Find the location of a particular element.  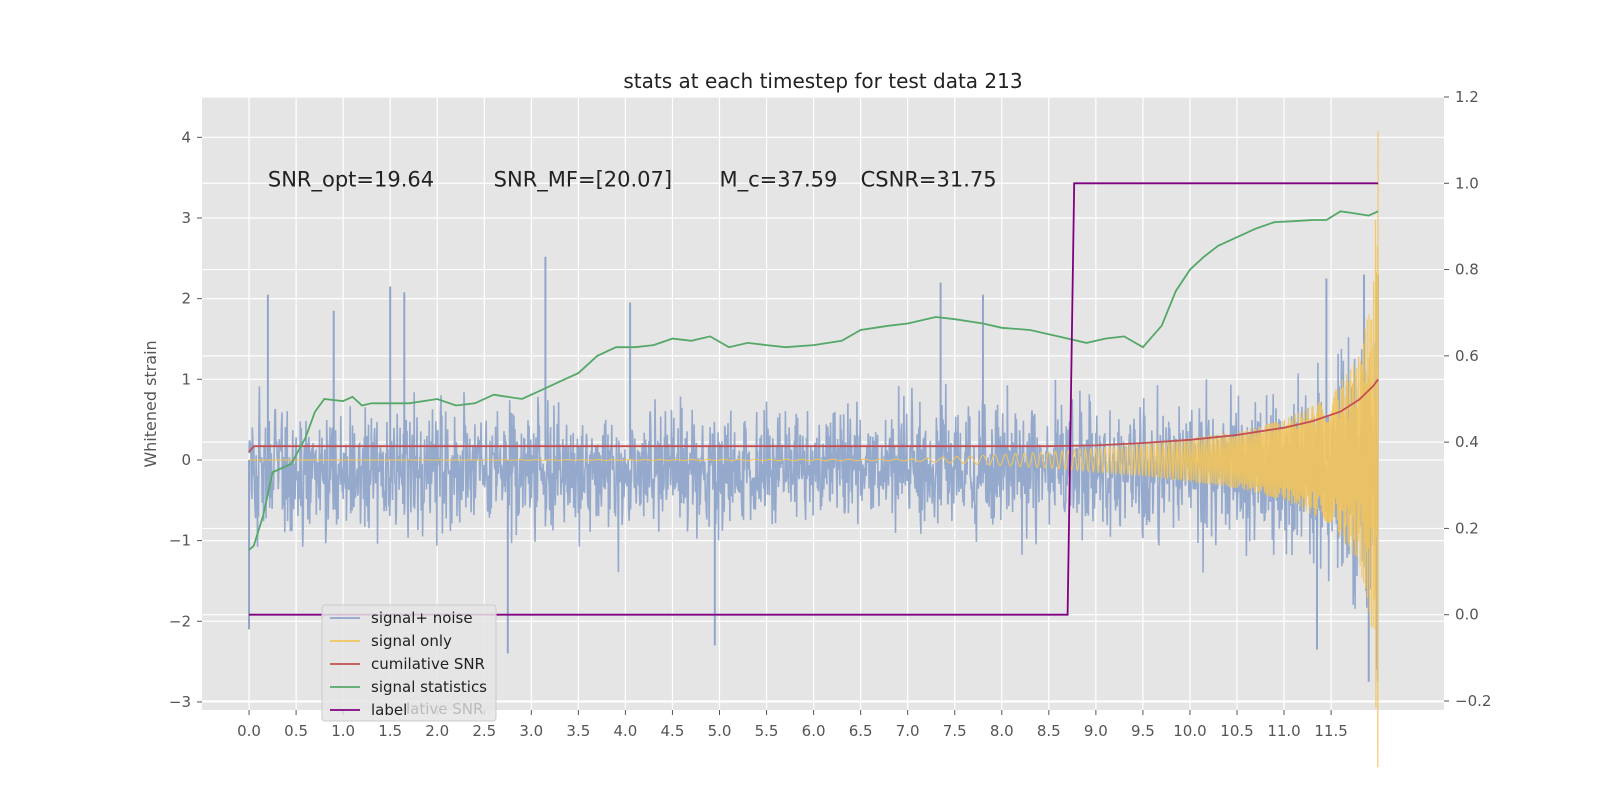

x-tick-label: 4.0 is located at coordinates (625, 731).